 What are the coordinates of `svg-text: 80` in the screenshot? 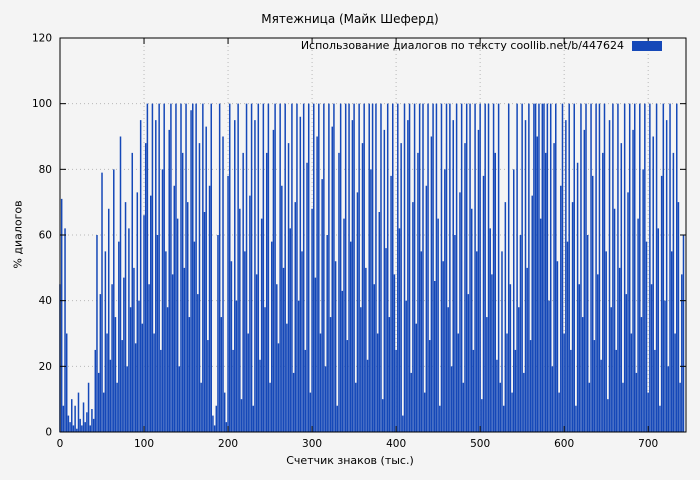 It's located at (45, 170).